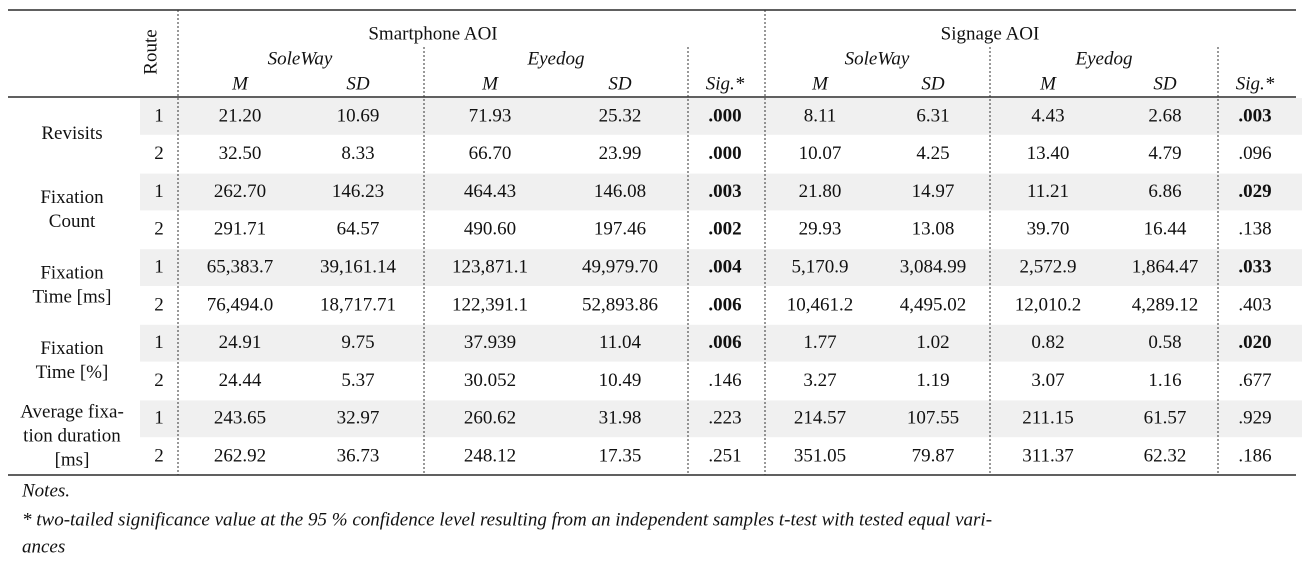  What do you see at coordinates (240, 115) in the screenshot?
I see `cell: 21.20` at bounding box center [240, 115].